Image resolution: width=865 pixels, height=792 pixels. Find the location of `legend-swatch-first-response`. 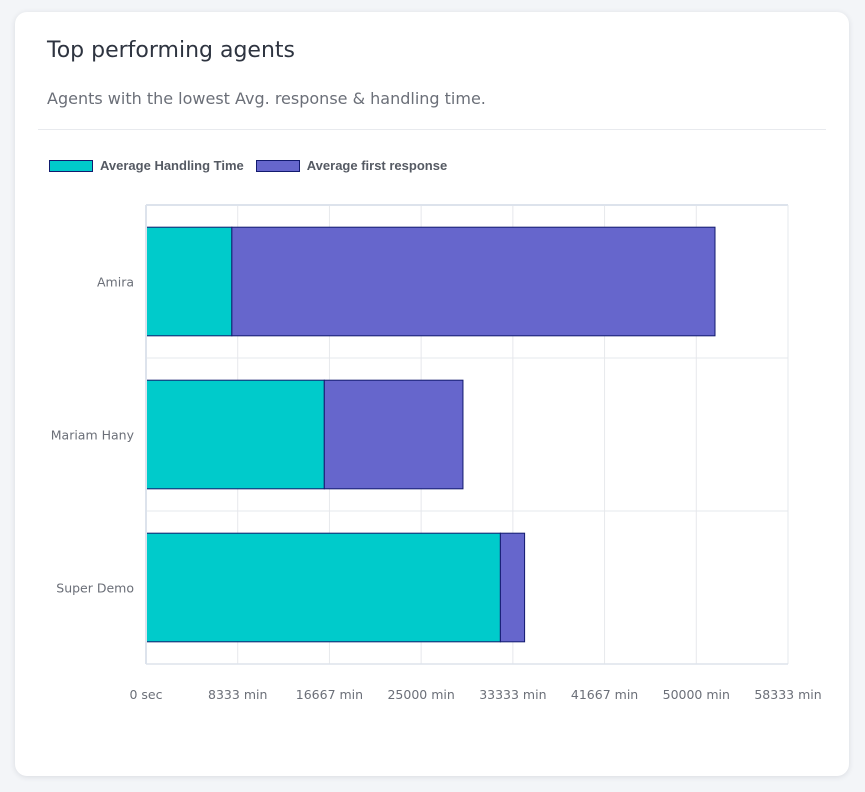

legend-swatch-first-response is located at coordinates (277, 165).